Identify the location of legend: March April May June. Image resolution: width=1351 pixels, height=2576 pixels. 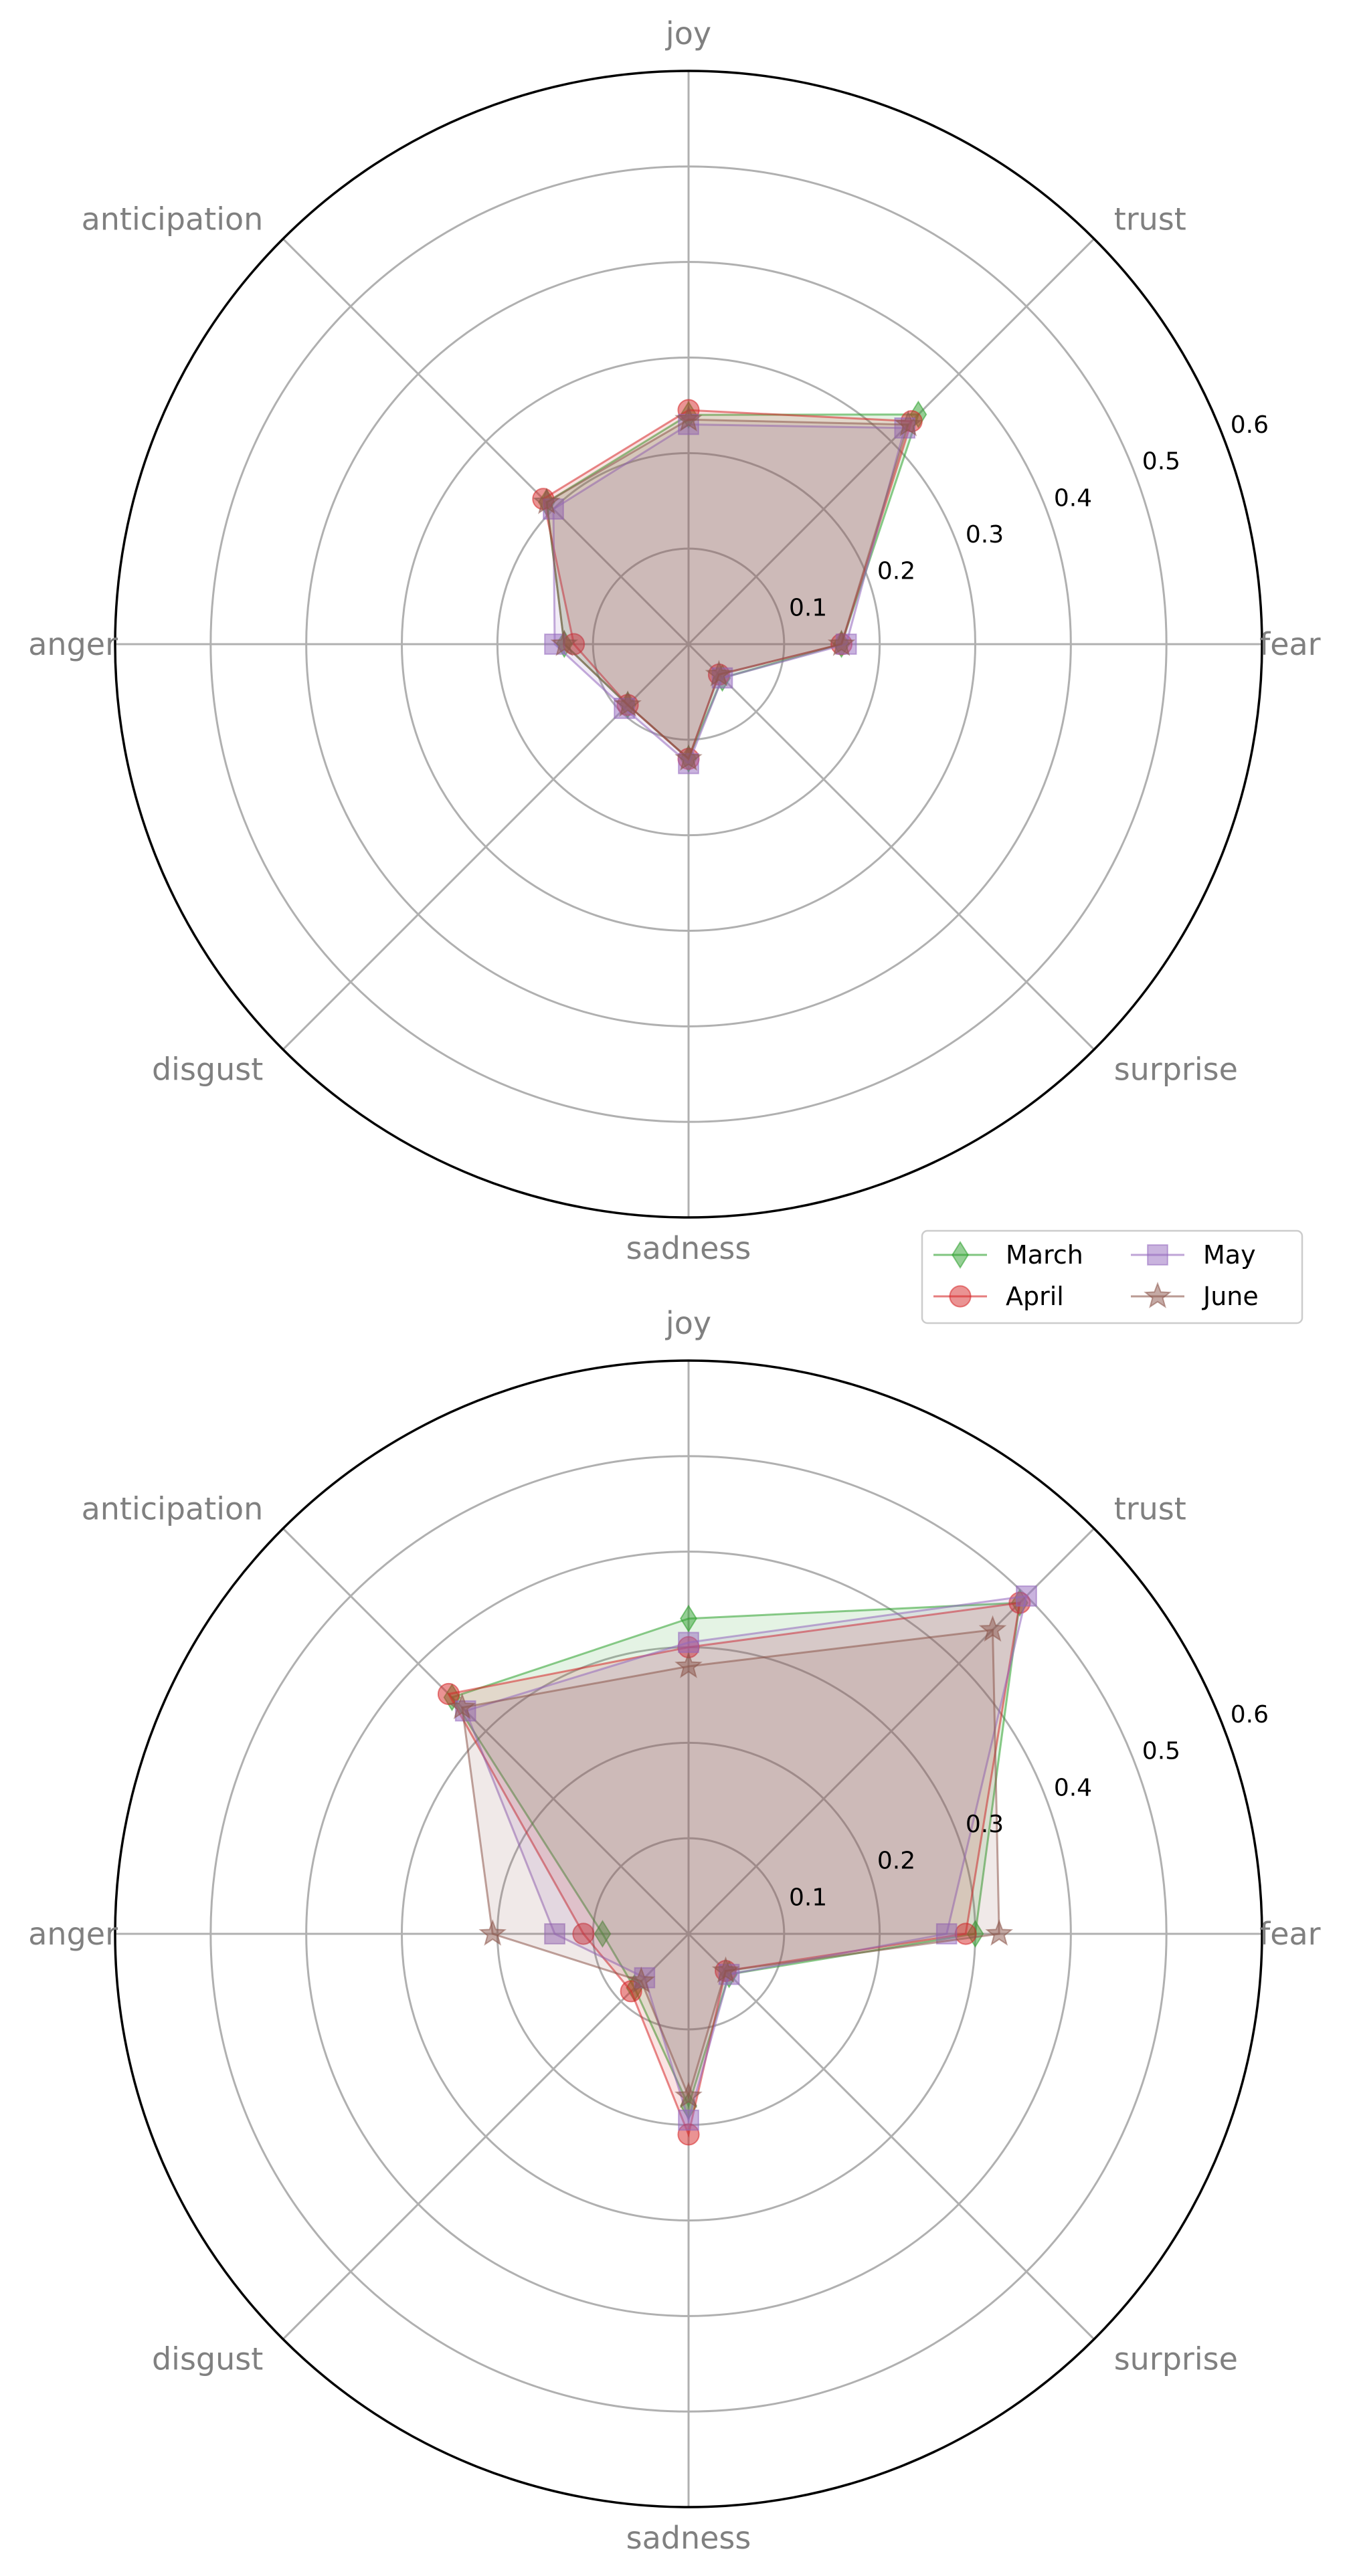
(1112, 1276).